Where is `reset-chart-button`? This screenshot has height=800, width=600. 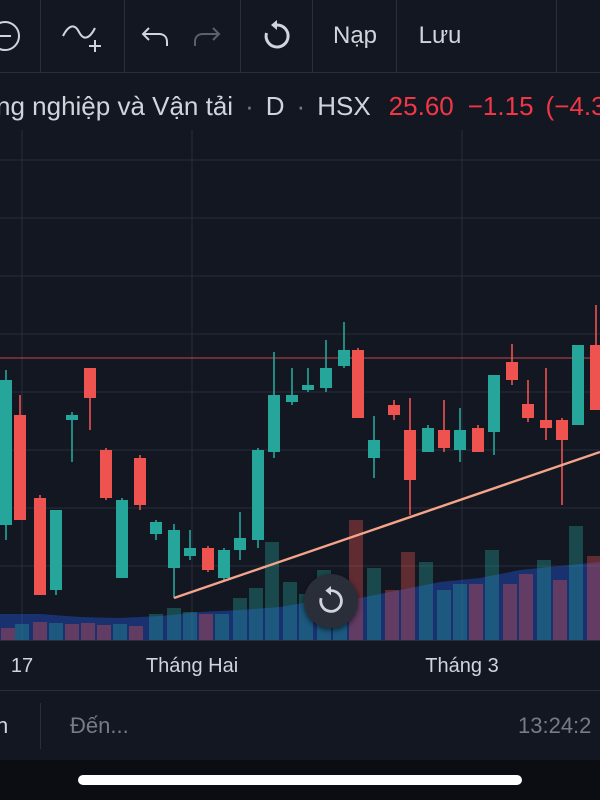 reset-chart-button is located at coordinates (331, 601).